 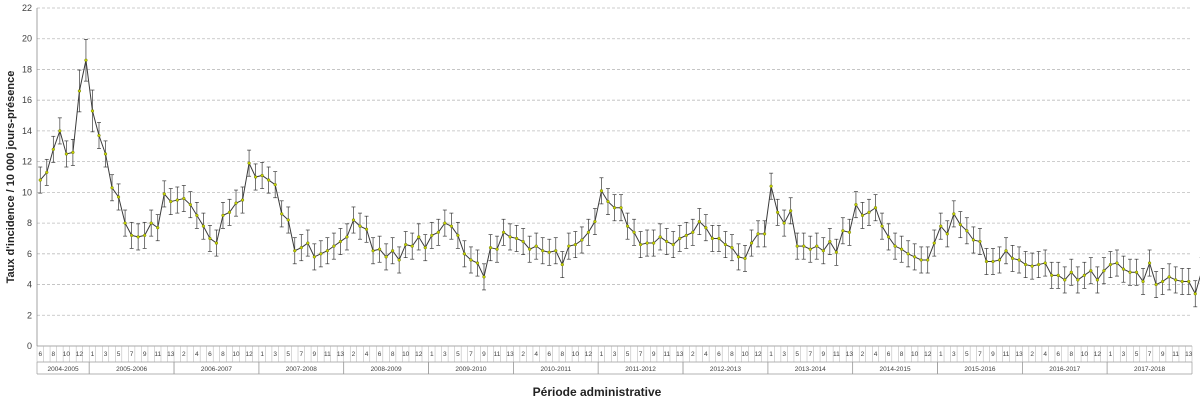 I want to click on year-label: 2011-2012, so click(x=640, y=369).